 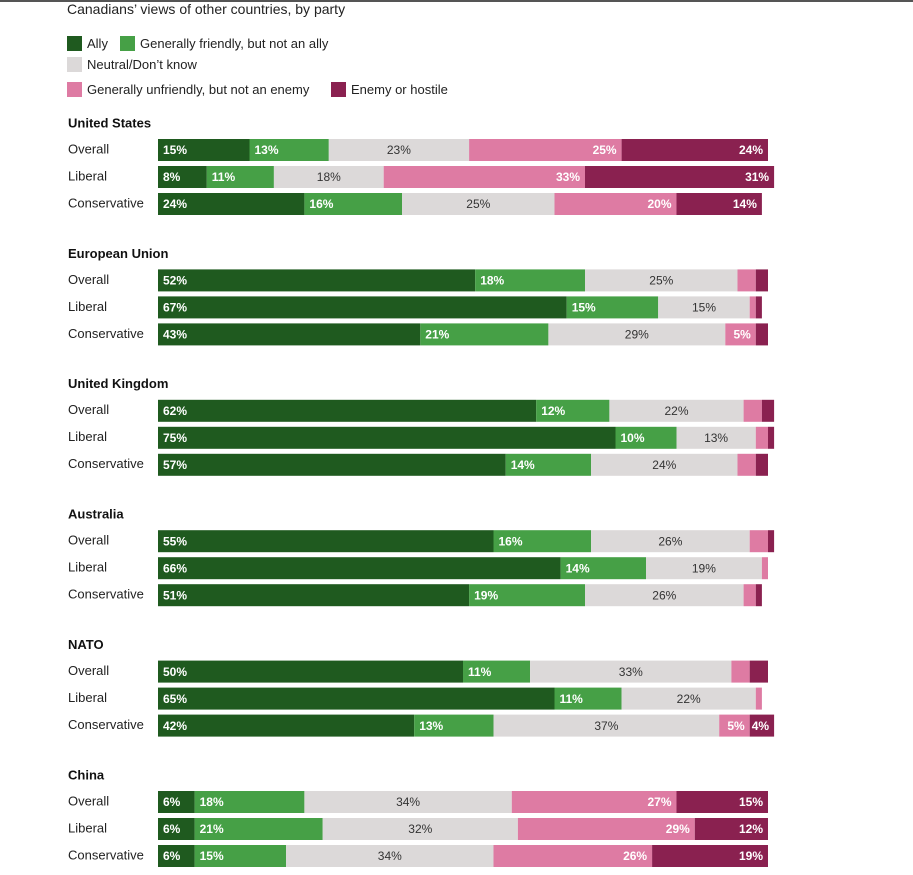 What do you see at coordinates (310, 671) in the screenshot?
I see `bar-nato-overall-ally` at bounding box center [310, 671].